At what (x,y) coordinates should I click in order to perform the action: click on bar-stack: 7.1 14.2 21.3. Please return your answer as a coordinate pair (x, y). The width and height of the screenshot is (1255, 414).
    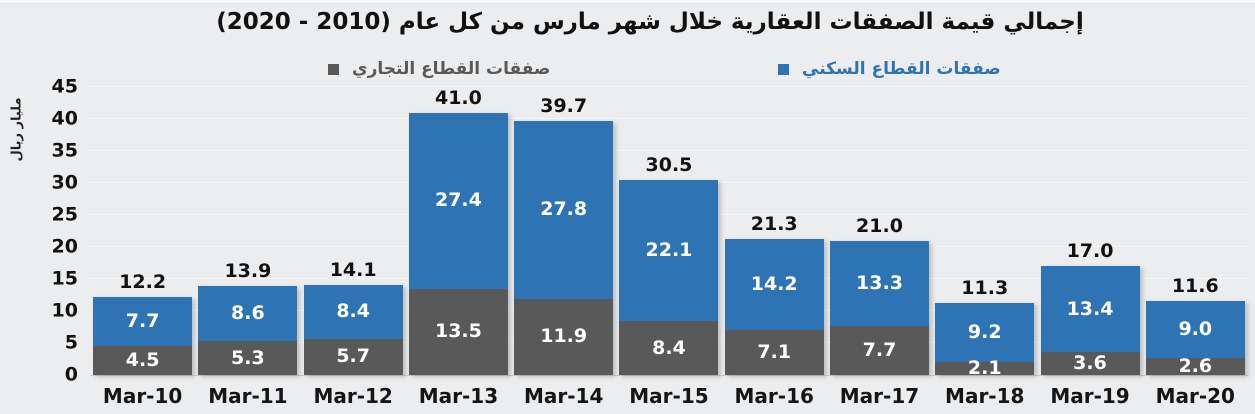
    Looking at the image, I should click on (774, 294).